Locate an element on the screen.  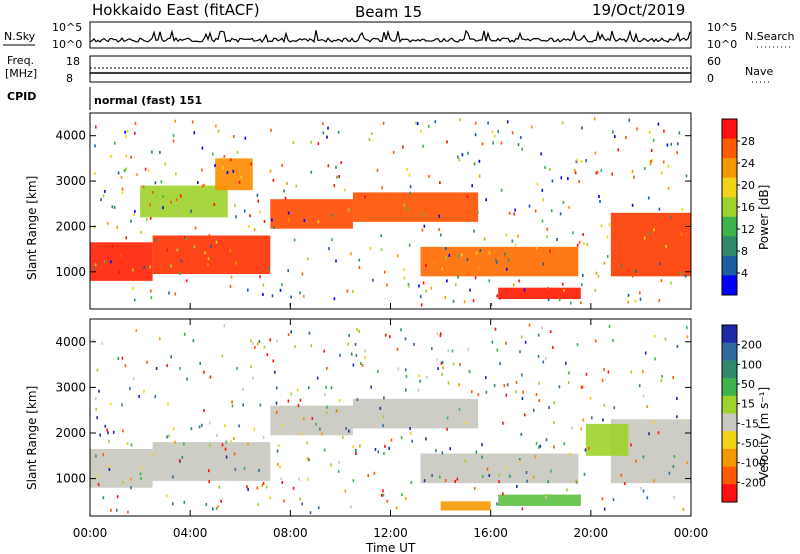
colorbar-tick-label: 20 is located at coordinates (748, 185).